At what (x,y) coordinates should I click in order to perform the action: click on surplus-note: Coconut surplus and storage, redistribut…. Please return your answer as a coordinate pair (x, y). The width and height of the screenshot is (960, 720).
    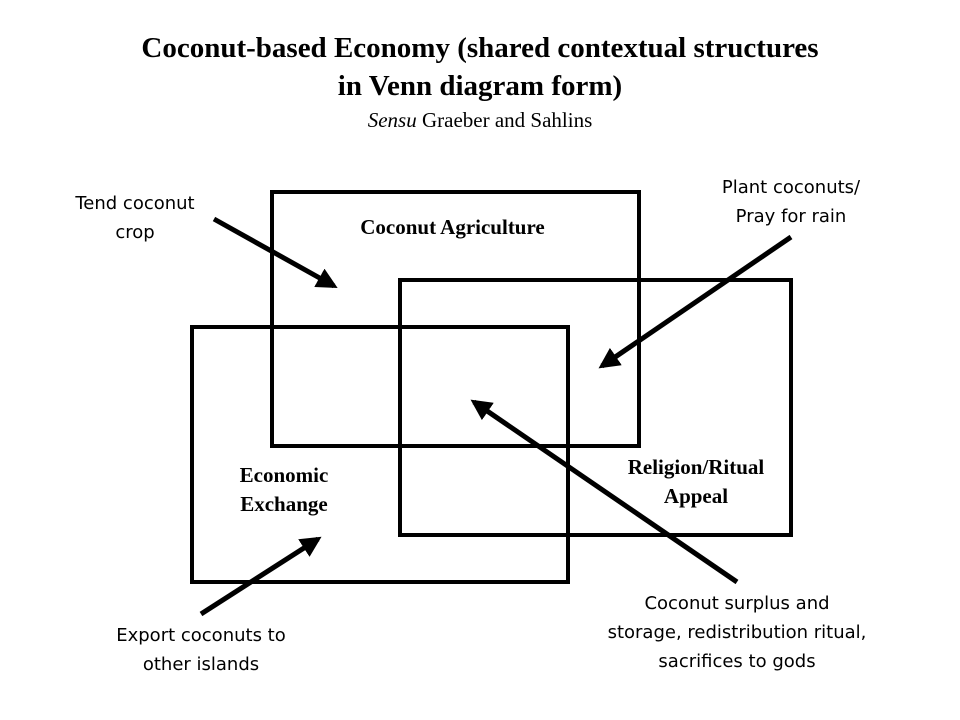
    Looking at the image, I should click on (737, 632).